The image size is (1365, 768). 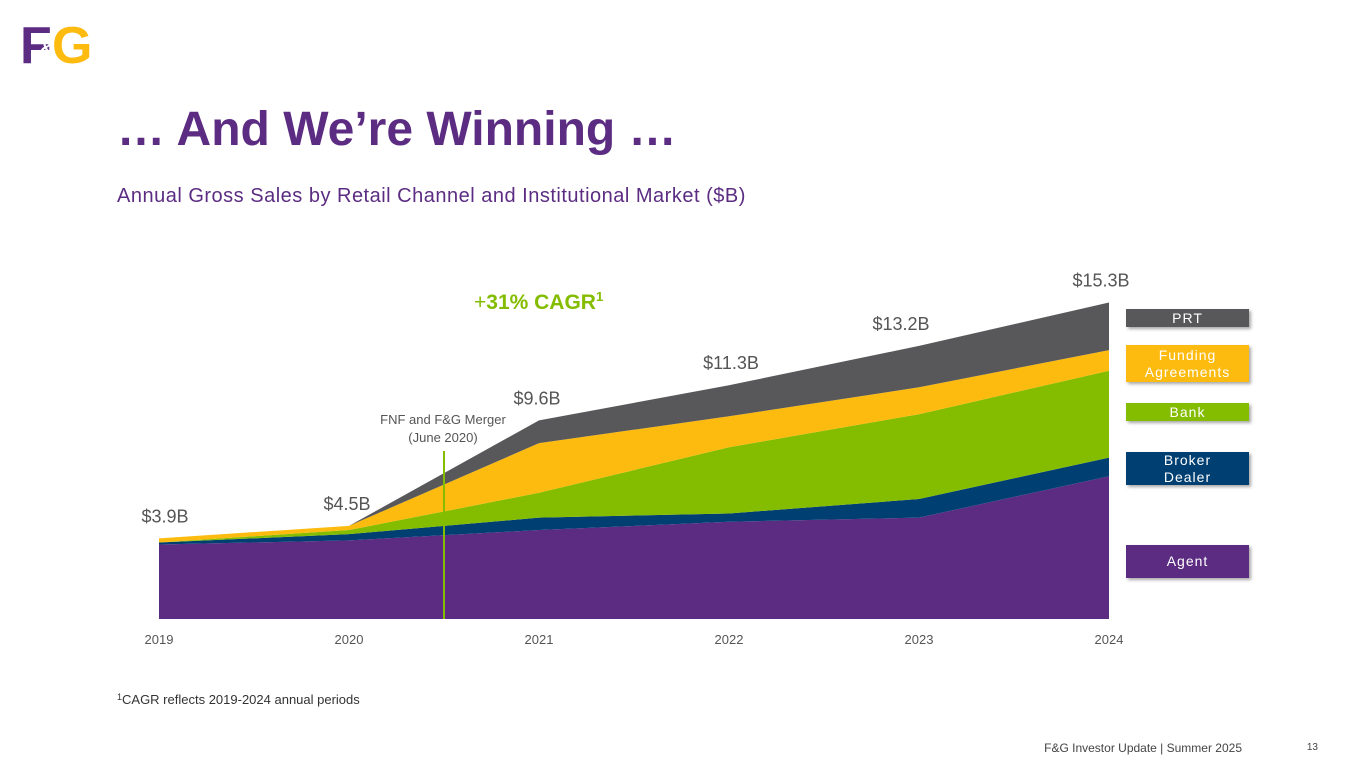 I want to click on x-tick-label: 2020, so click(x=349, y=639).